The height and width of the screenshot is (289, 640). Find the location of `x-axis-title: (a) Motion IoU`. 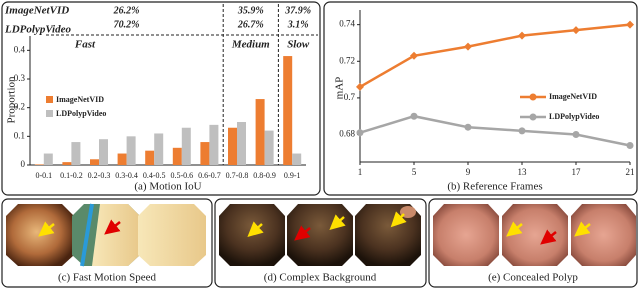

x-axis-title: (a) Motion IoU is located at coordinates (167, 187).